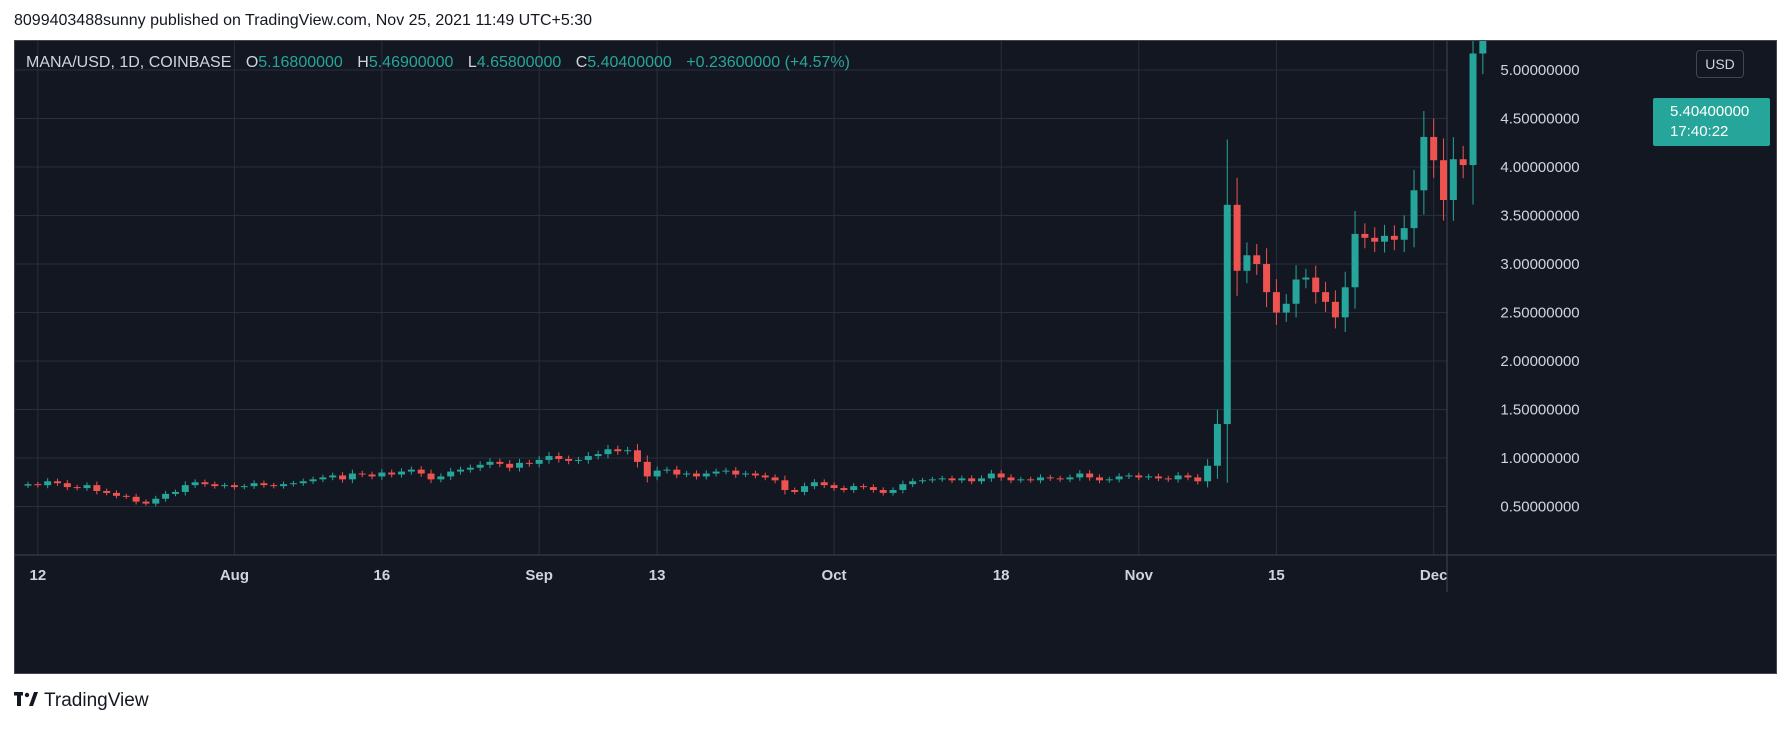  I want to click on date-tick-label: 12, so click(37, 575).